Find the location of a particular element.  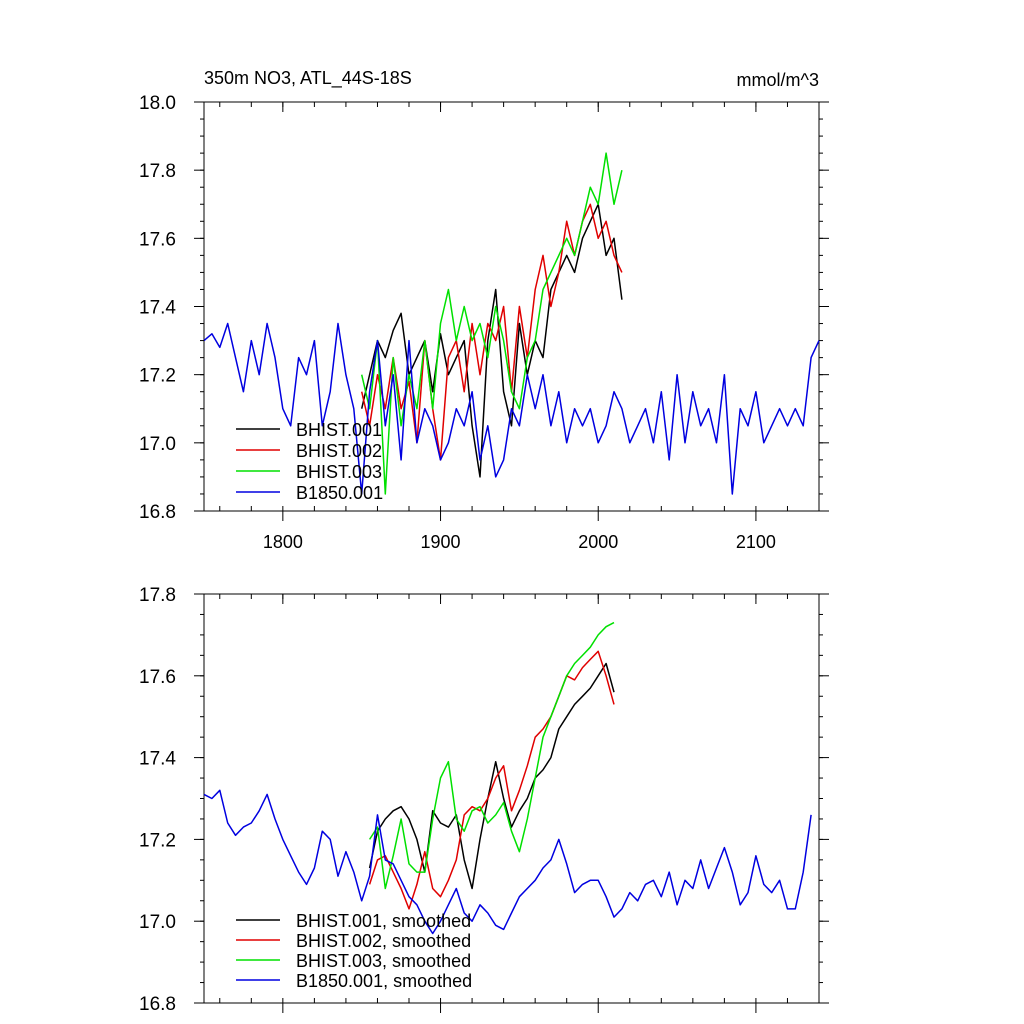

legend-label: B1850.001 is located at coordinates (339, 493).